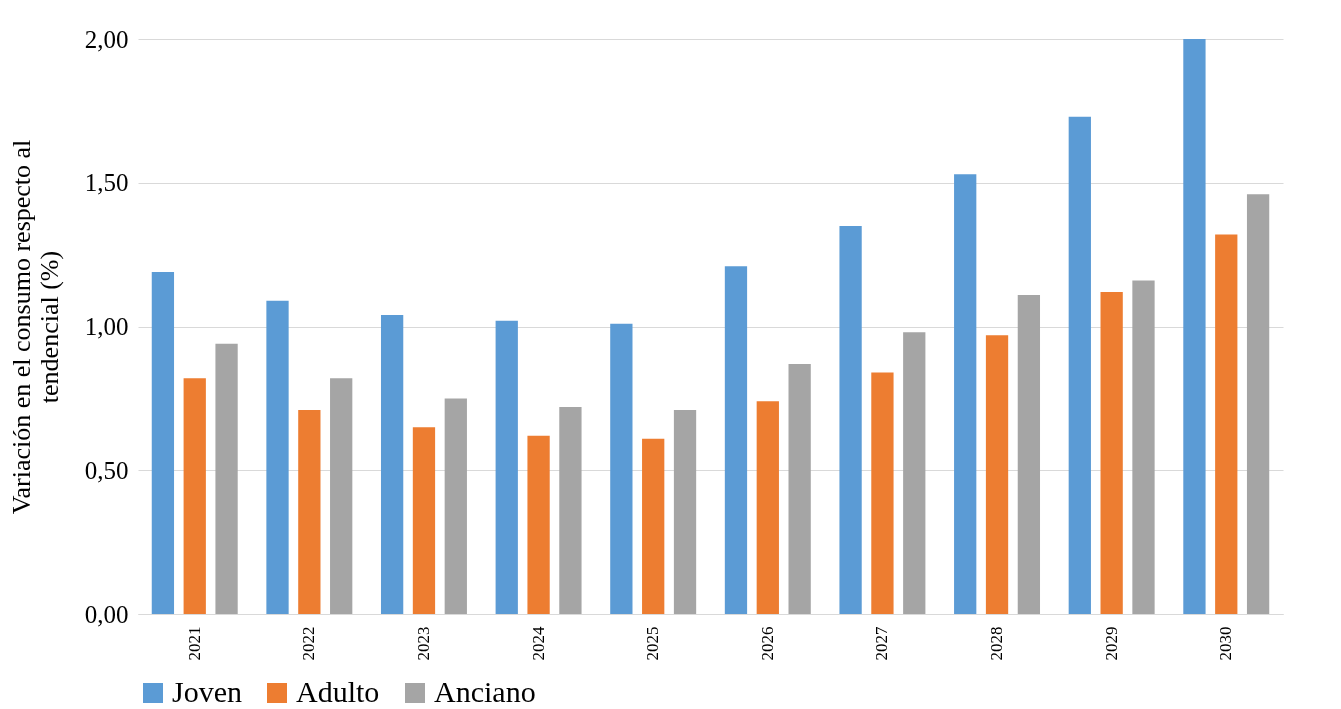  What do you see at coordinates (106, 614) in the screenshot?
I see `y-tick-label: 0,00` at bounding box center [106, 614].